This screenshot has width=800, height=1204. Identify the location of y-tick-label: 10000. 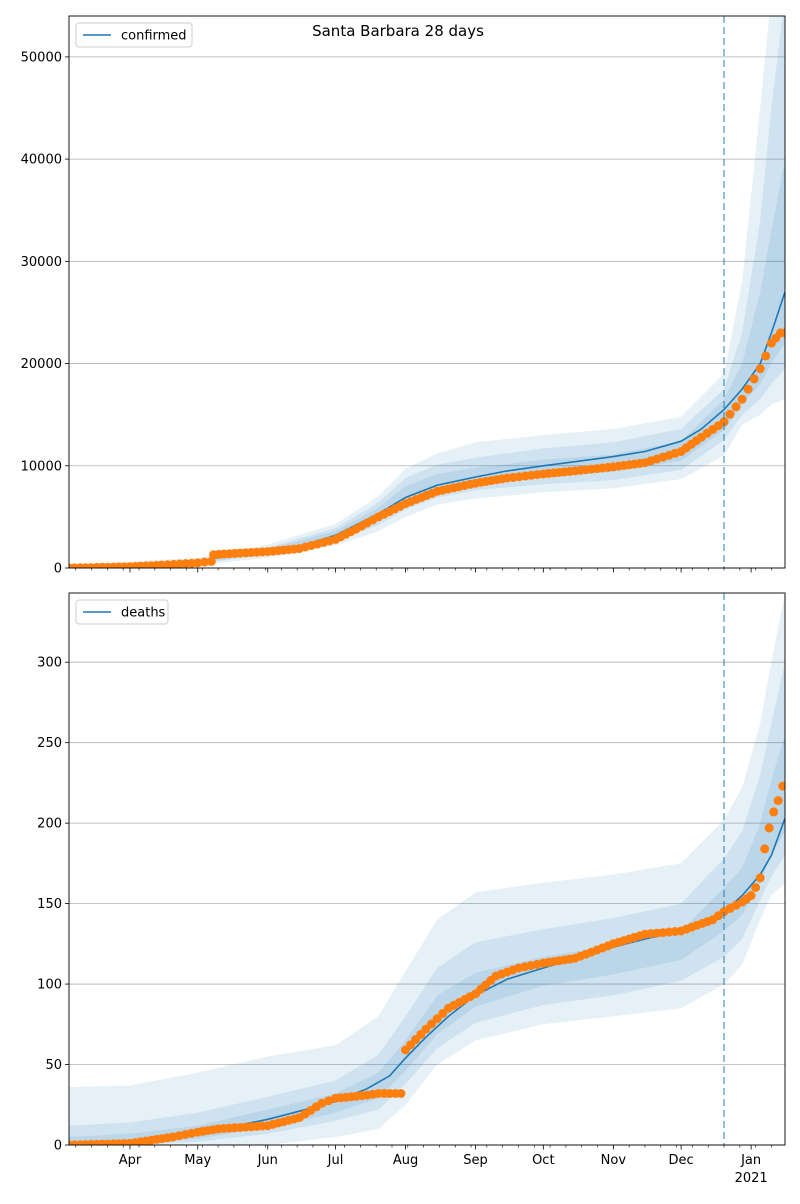
(41, 466).